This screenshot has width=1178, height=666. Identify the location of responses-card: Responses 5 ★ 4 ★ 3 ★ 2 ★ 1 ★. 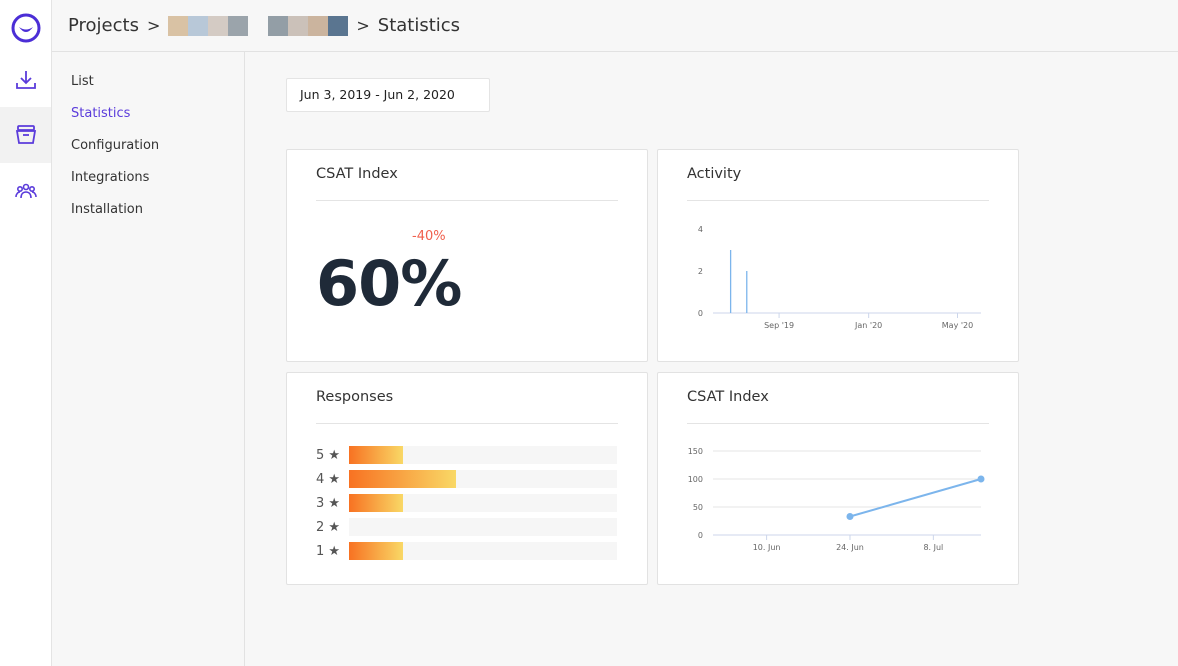
(467, 478).